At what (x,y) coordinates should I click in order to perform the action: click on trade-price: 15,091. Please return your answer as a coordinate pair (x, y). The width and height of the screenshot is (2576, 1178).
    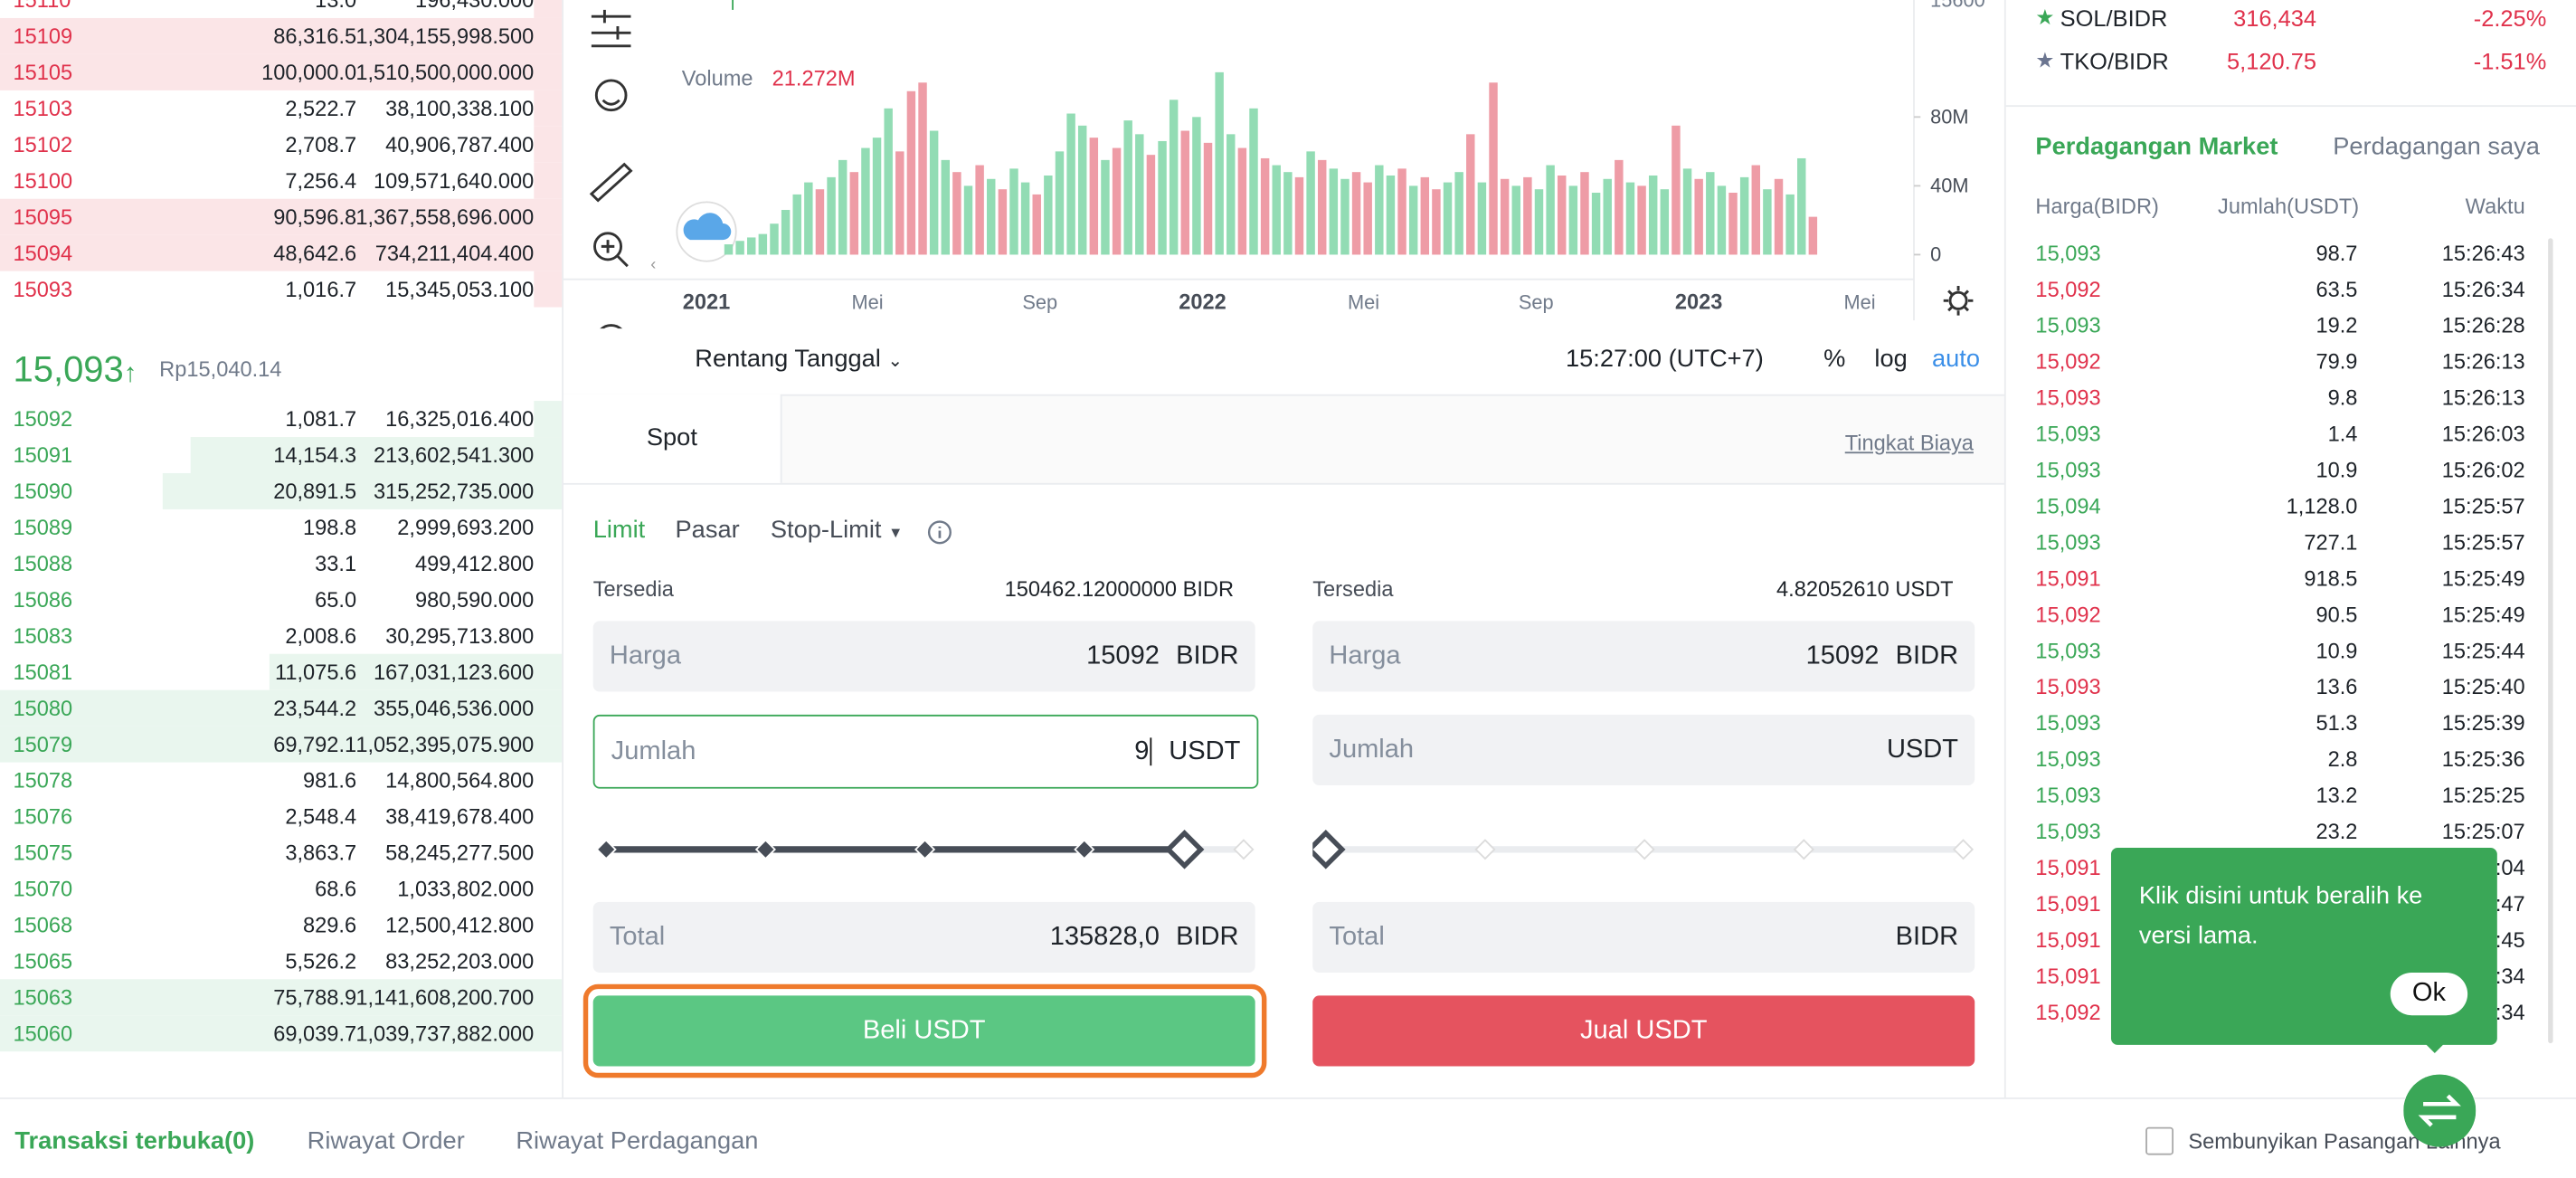
    Looking at the image, I should click on (2068, 868).